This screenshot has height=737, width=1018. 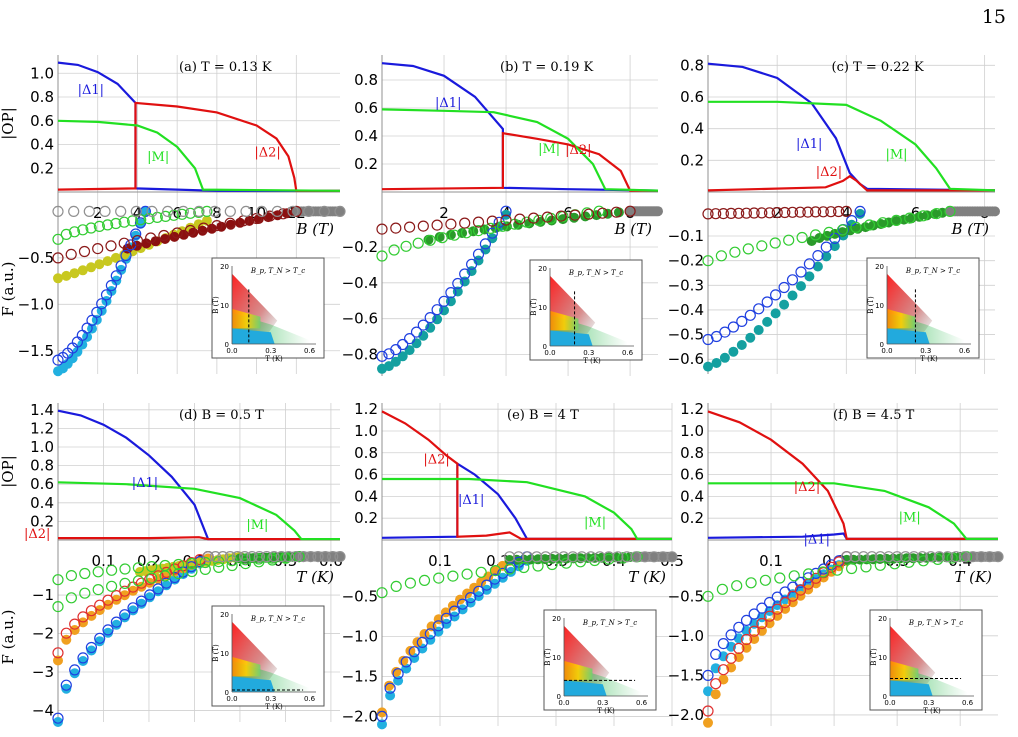 What do you see at coordinates (268, 310) in the screenshot?
I see `inset-phase-diagram: B_p, T_N > T_c 0.0 0.3 0.6 0 10 20 T (K) B (T)` at bounding box center [268, 310].